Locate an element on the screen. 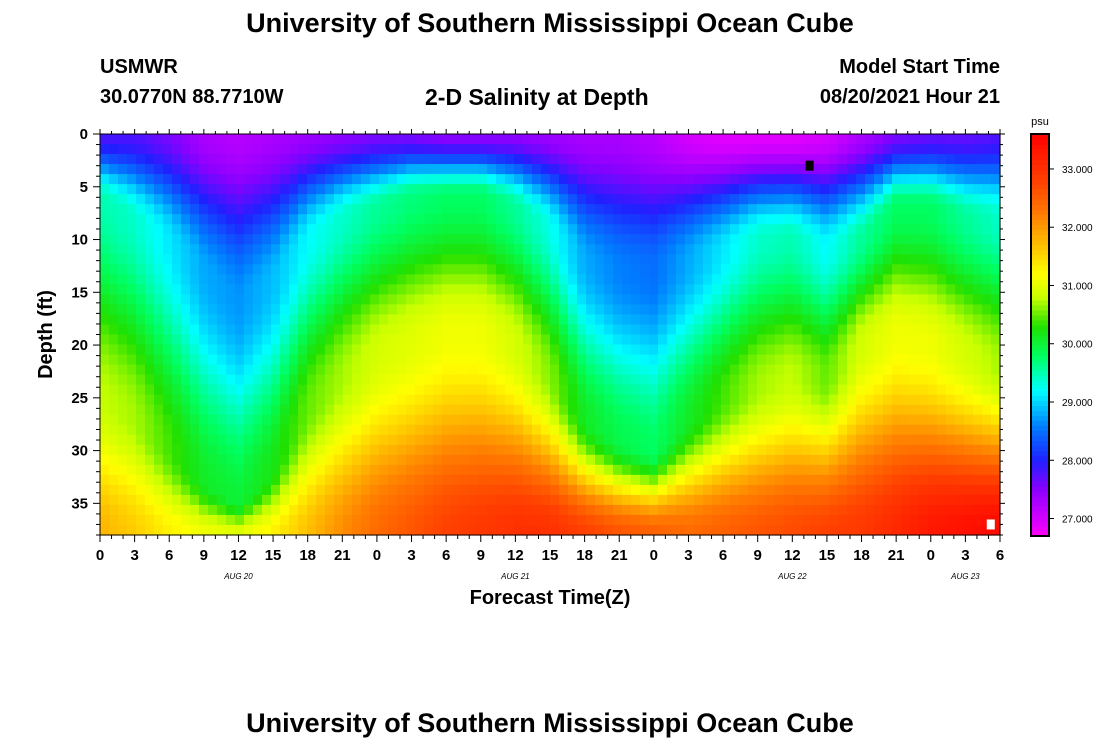 The height and width of the screenshot is (750, 1100). x-tick-label: 15 is located at coordinates (273, 555).